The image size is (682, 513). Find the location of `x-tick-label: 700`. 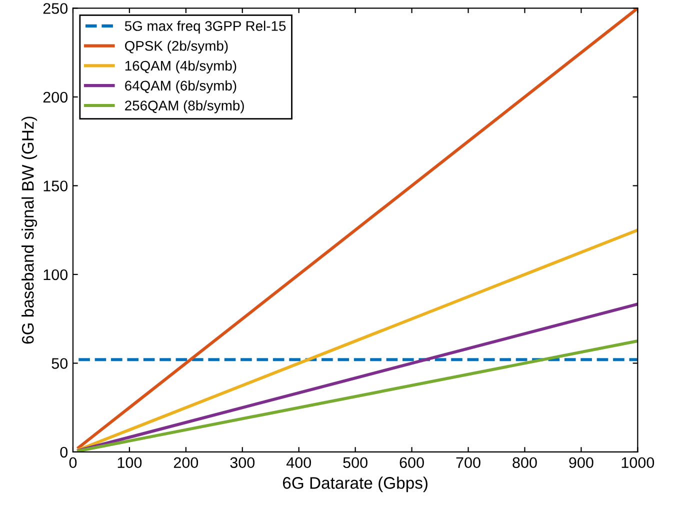

x-tick-label: 700 is located at coordinates (468, 462).